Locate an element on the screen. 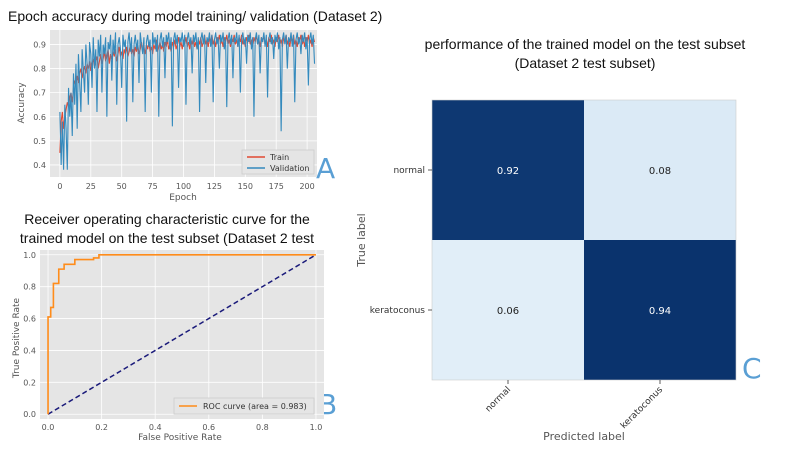  accuracy-x-tick-label: 0 is located at coordinates (59, 186).